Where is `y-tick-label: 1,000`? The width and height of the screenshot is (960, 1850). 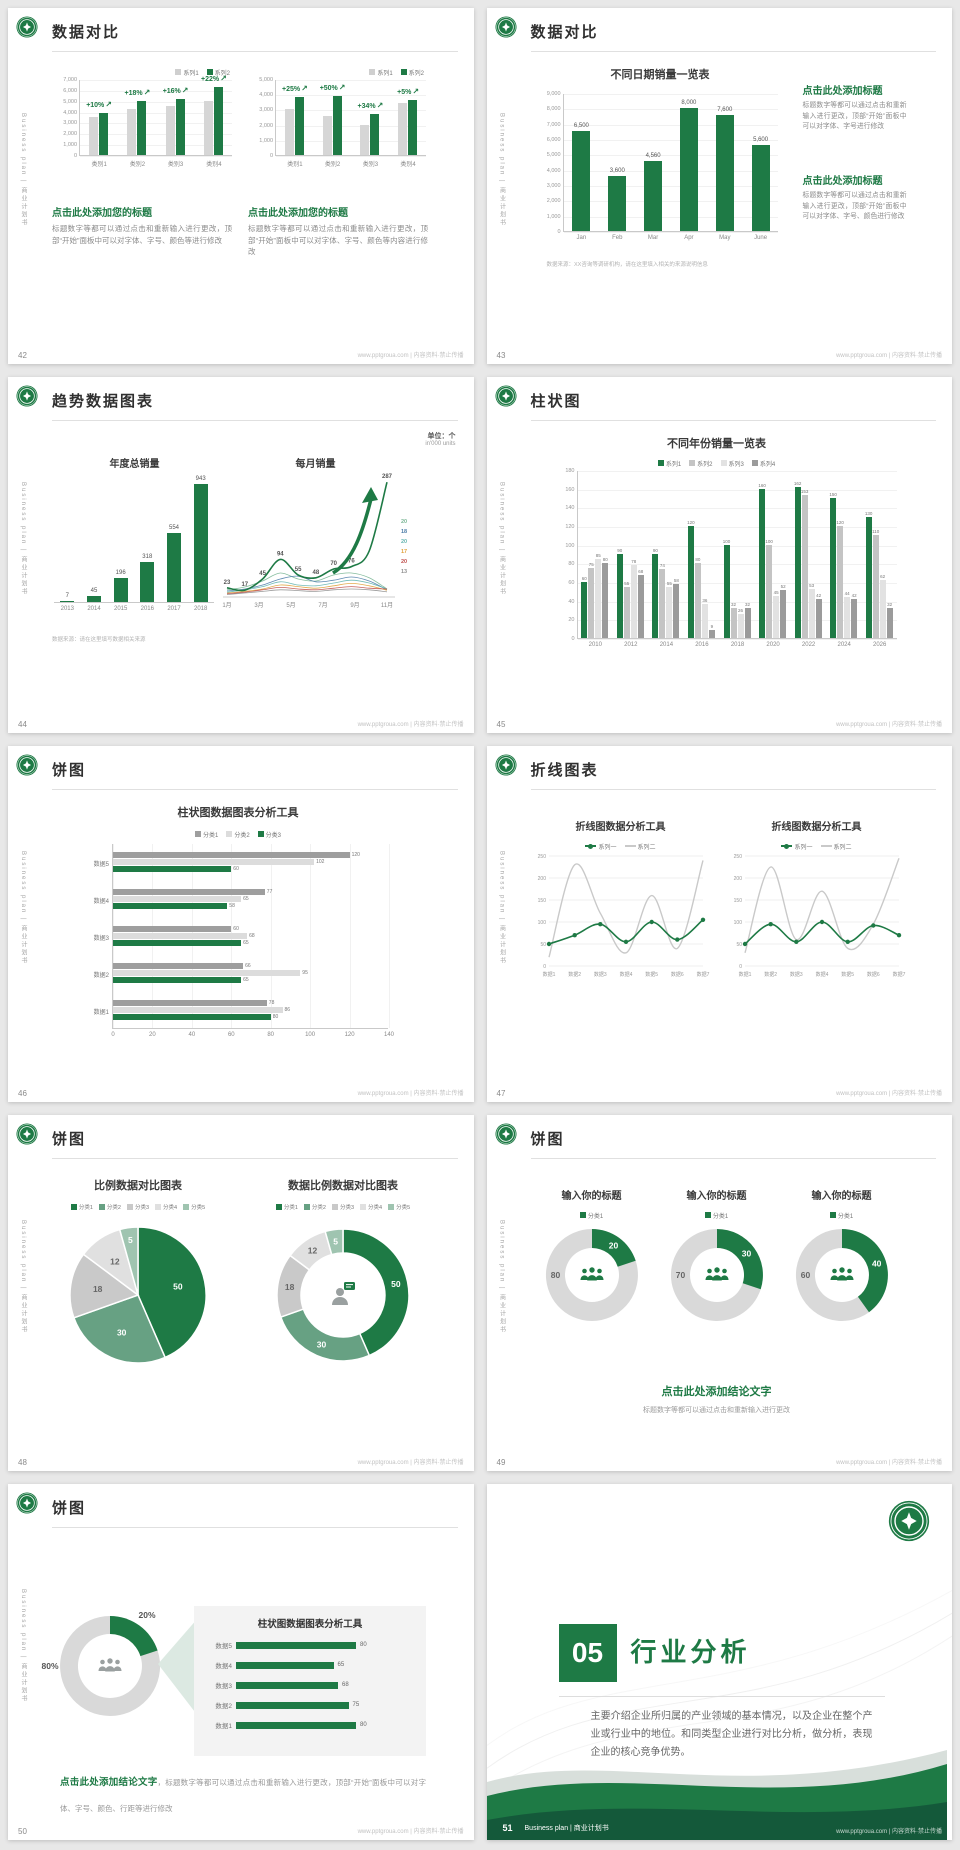
y-tick-label: 1,000 is located at coordinates (266, 140).